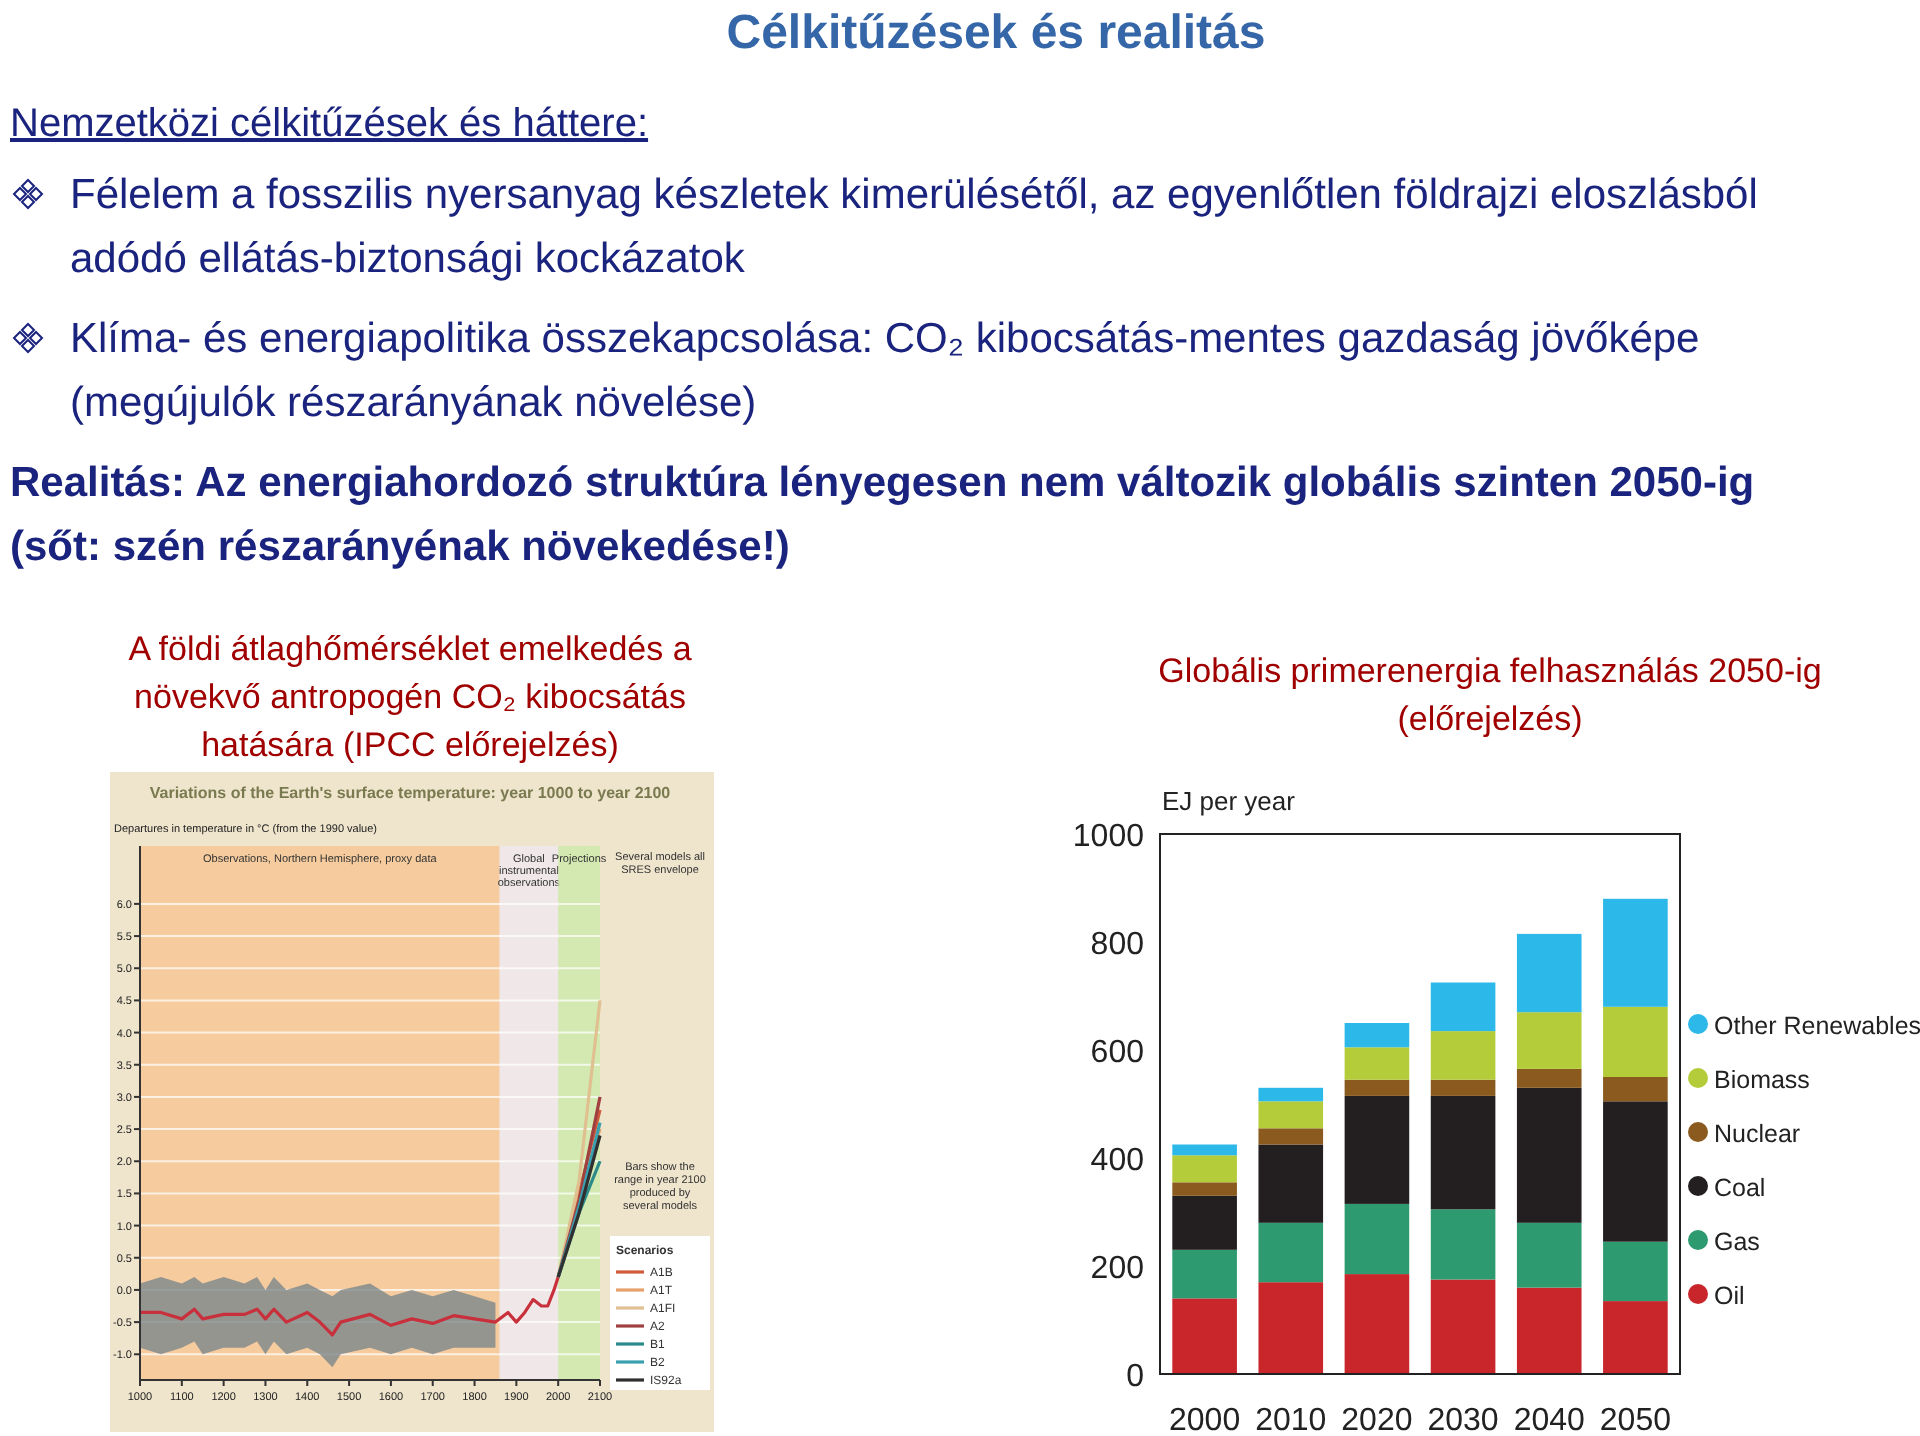  What do you see at coordinates (885, 371) in the screenshot?
I see `text: Klíma- és energiapolitika összekapcsolása: CO₂ kibocsátás-mentes gazdaság jövőképe (megújulók részarányának növelése)` at bounding box center [885, 371].